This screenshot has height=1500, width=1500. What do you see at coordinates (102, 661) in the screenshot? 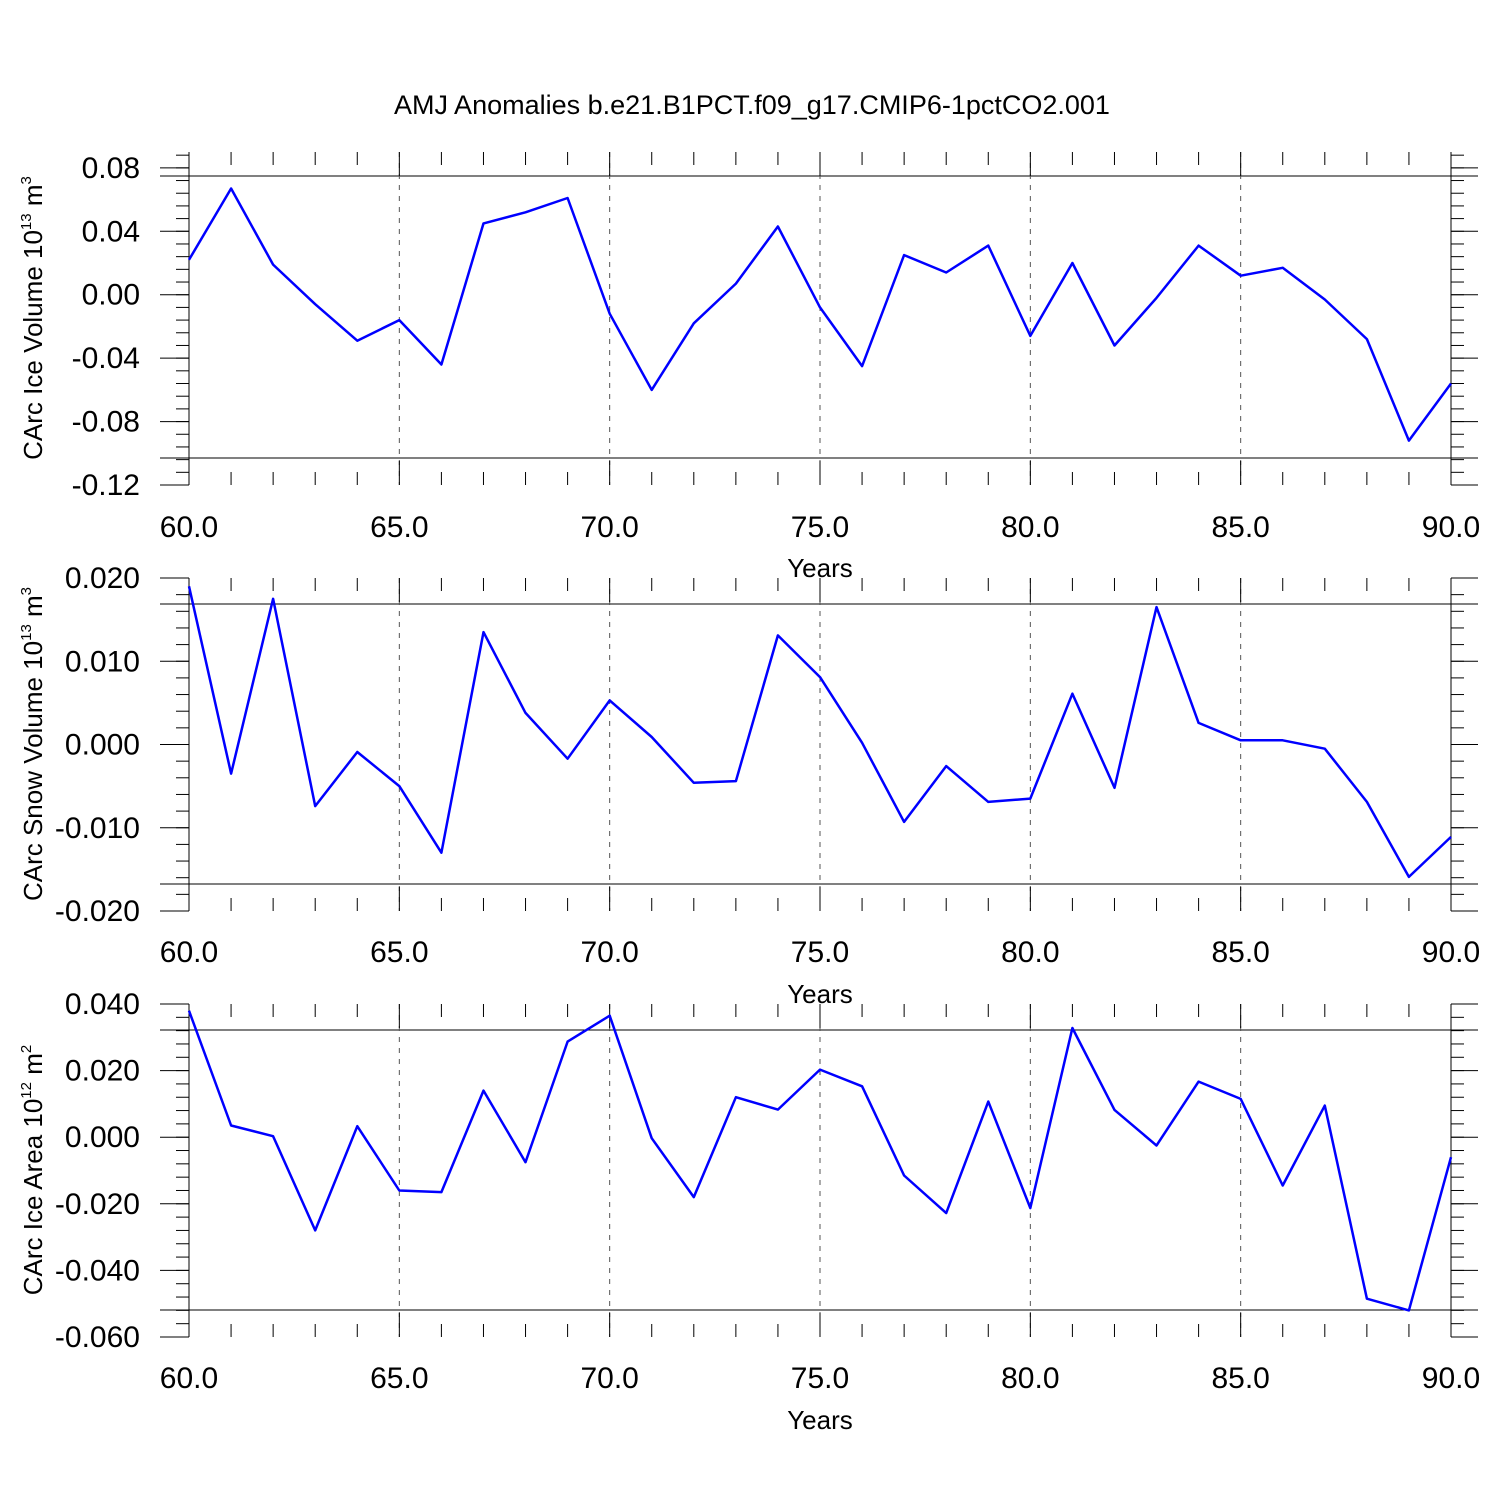
I see `y-tick-label: 0.010` at bounding box center [102, 661].